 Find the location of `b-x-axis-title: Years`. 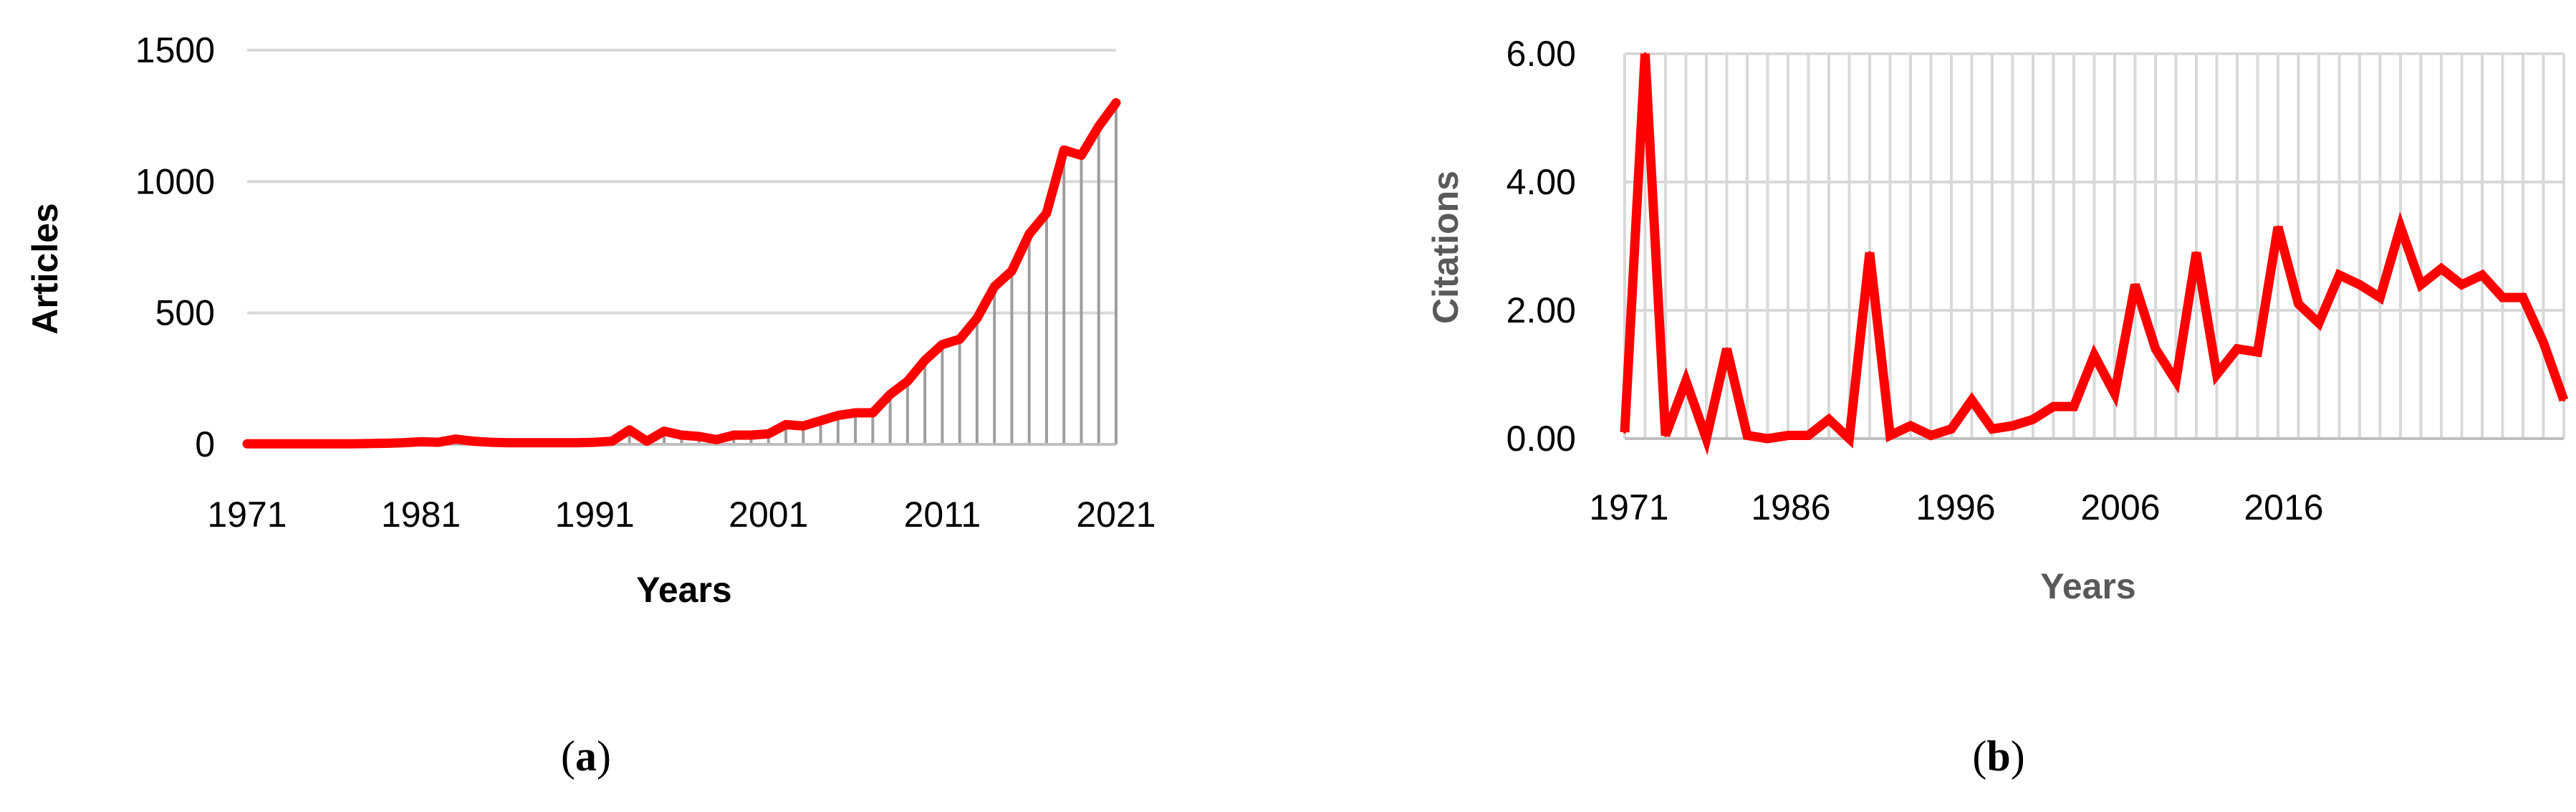

b-x-axis-title: Years is located at coordinates (2087, 586).